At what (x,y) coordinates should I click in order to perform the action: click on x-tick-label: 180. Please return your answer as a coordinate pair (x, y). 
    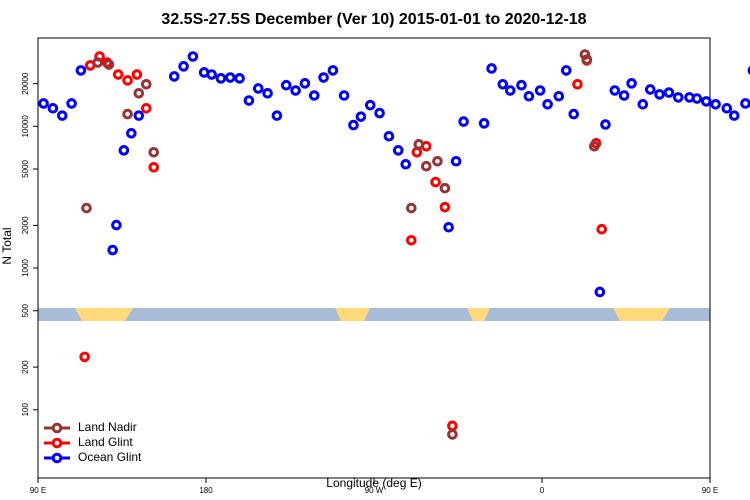
    Looking at the image, I should click on (206, 490).